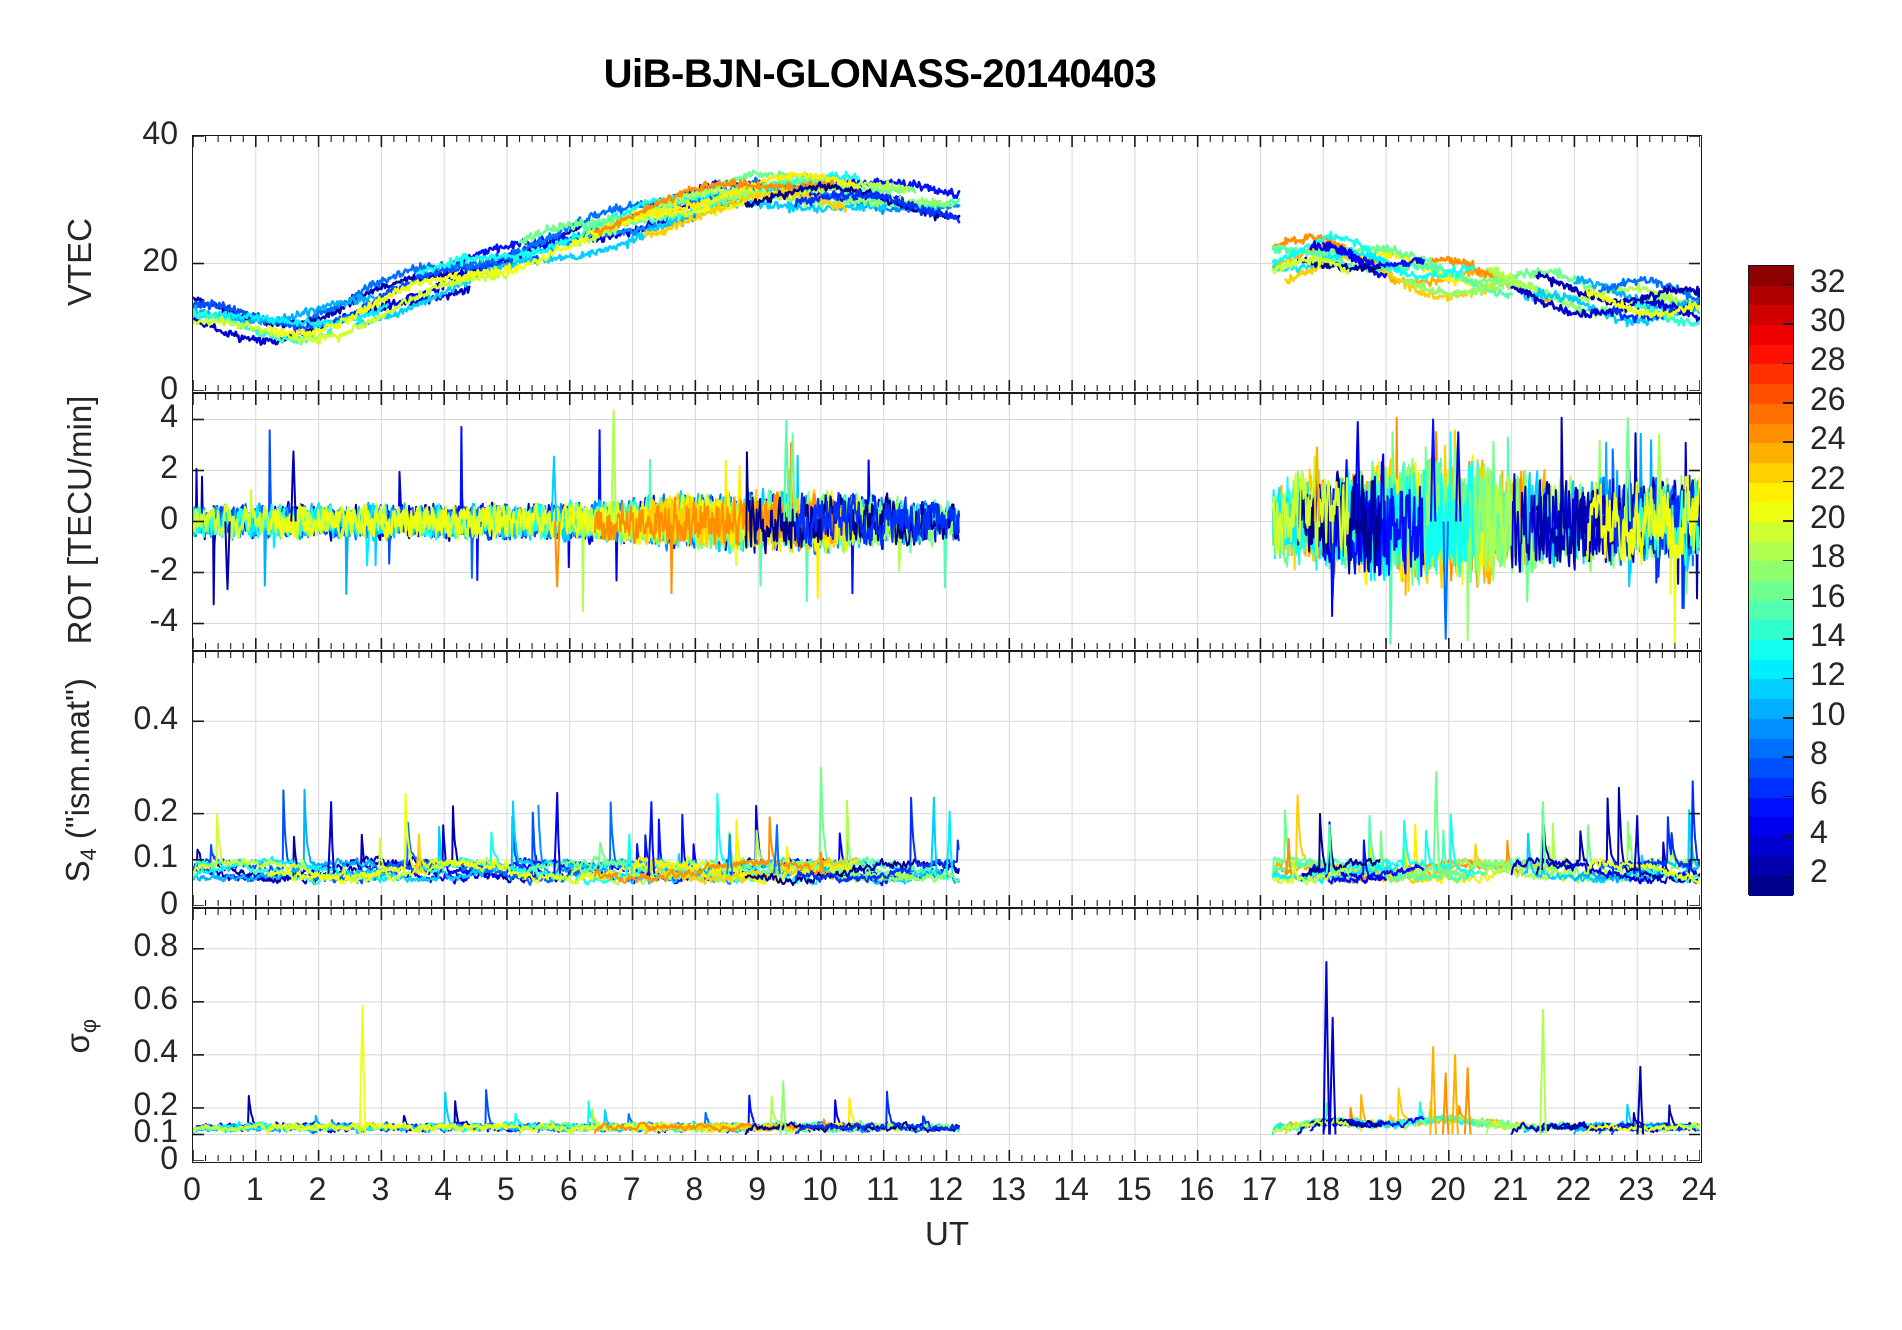 The height and width of the screenshot is (1330, 1902). I want to click on ytick-label-sigphi-4: 0.6, so click(155, 998).